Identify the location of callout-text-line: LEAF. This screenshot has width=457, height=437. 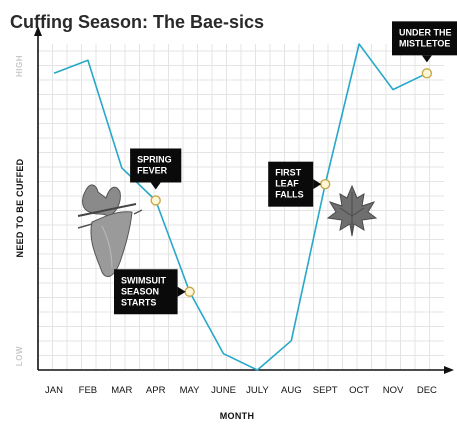
(287, 184).